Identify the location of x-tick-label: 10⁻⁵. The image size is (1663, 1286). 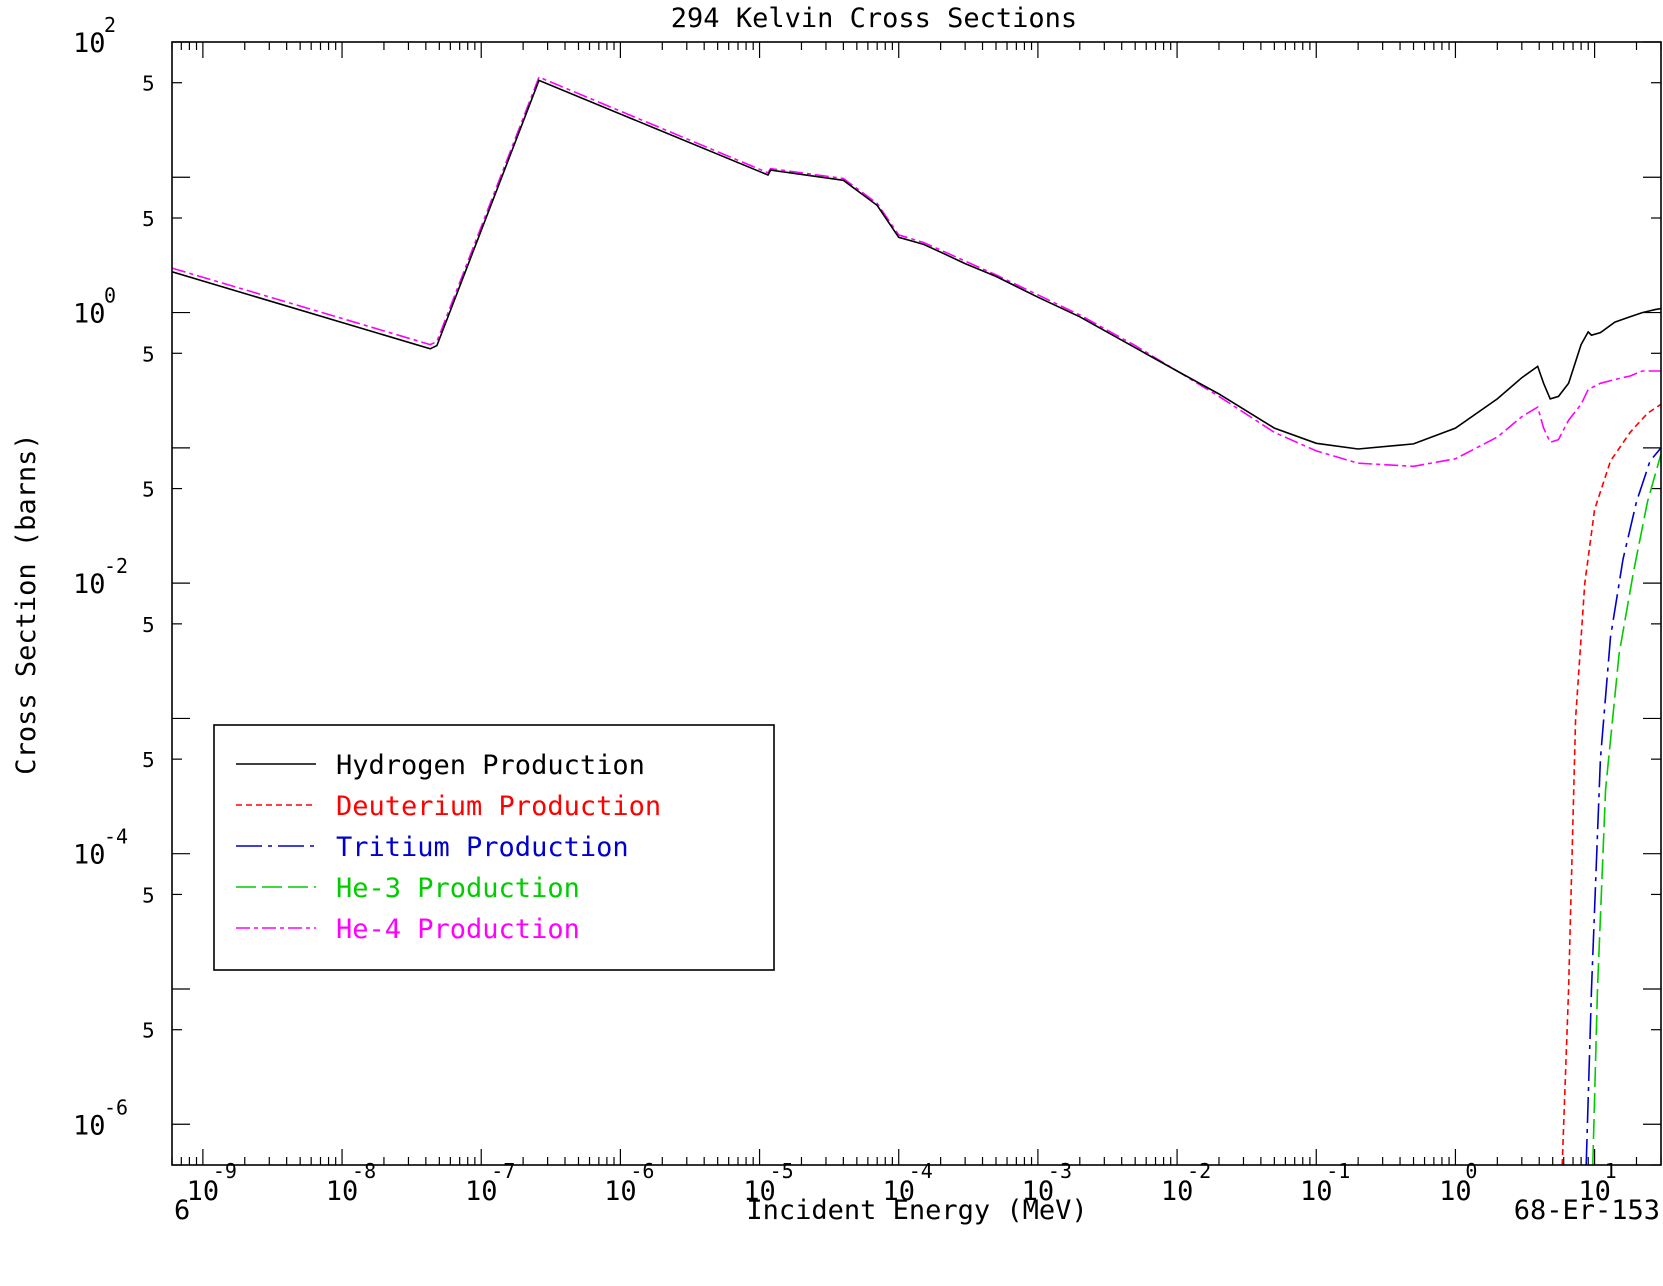
(768, 1183).